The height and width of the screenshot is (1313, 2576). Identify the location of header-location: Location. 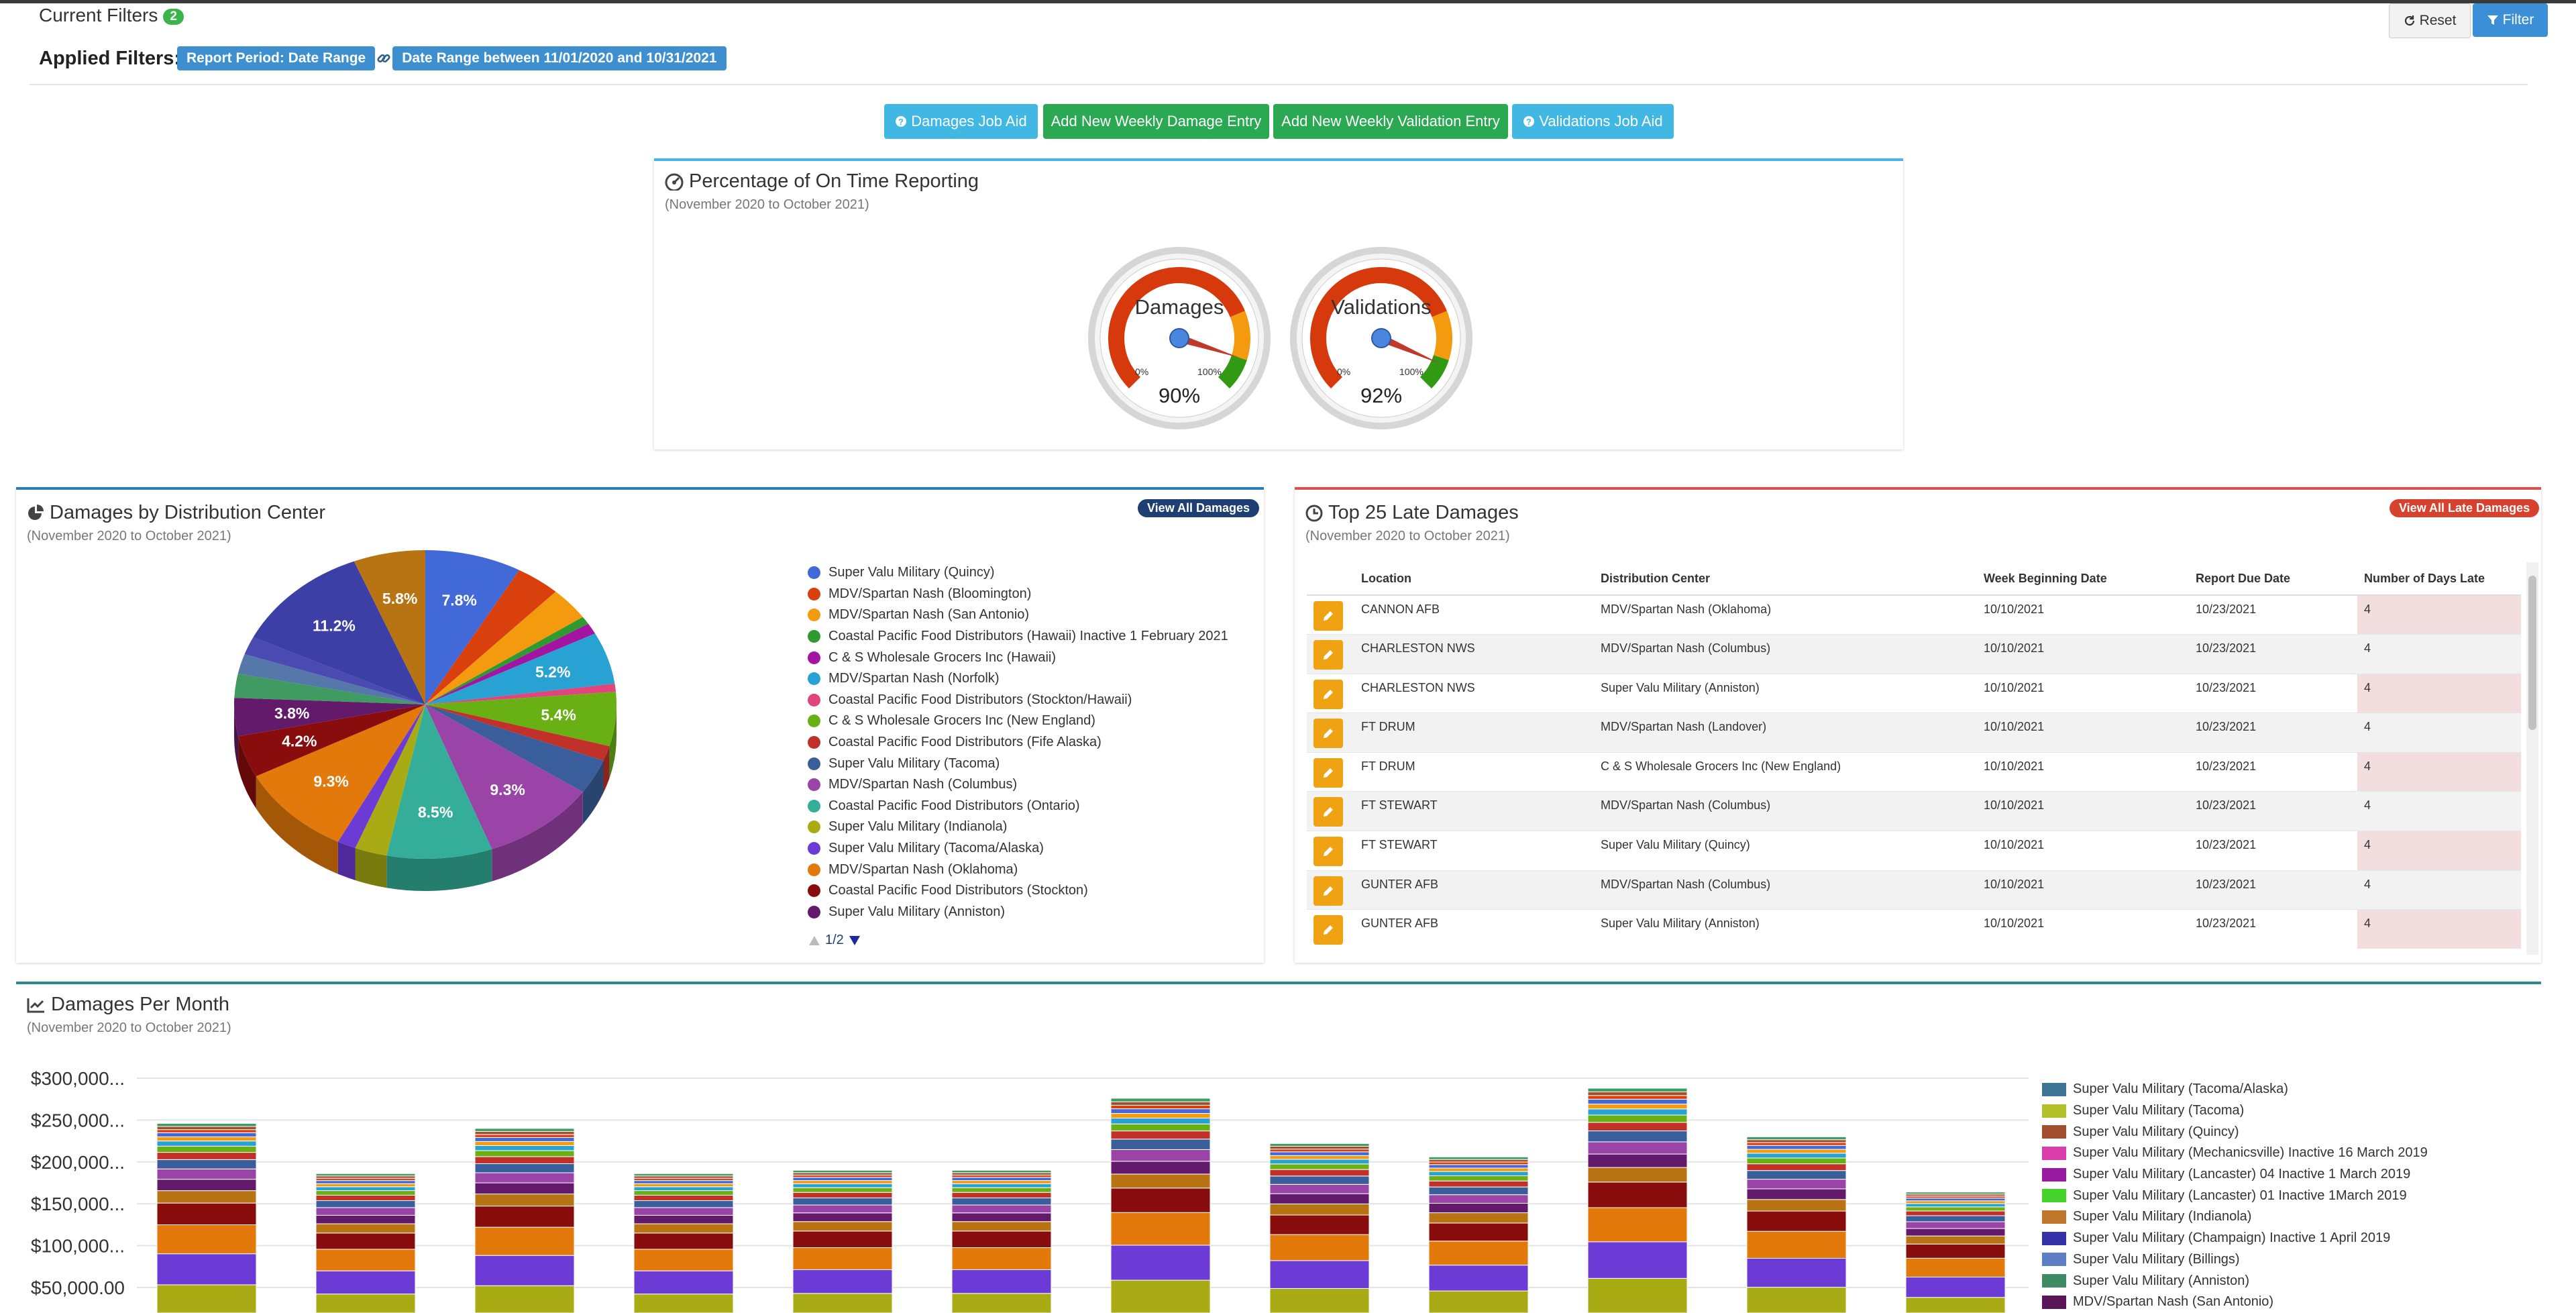
(1474, 579).